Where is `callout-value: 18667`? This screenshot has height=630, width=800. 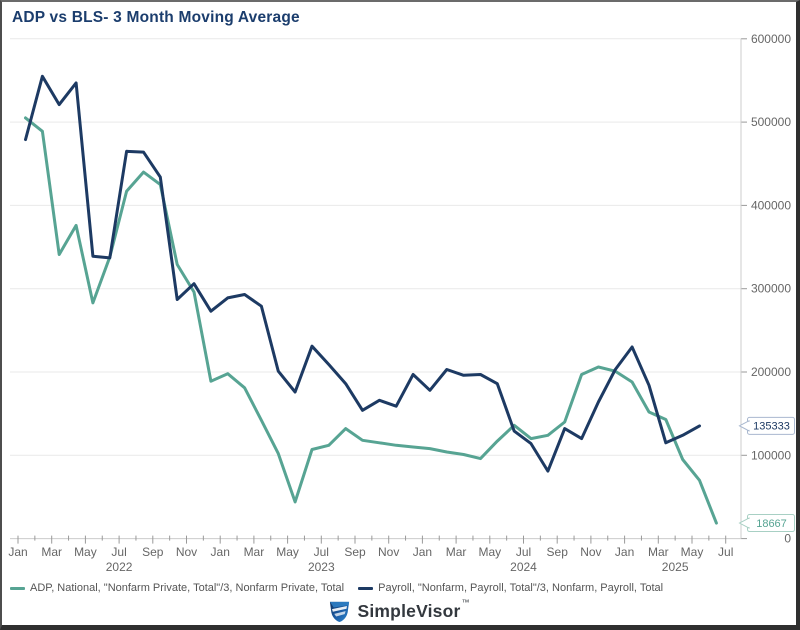 callout-value: 18667 is located at coordinates (771, 524).